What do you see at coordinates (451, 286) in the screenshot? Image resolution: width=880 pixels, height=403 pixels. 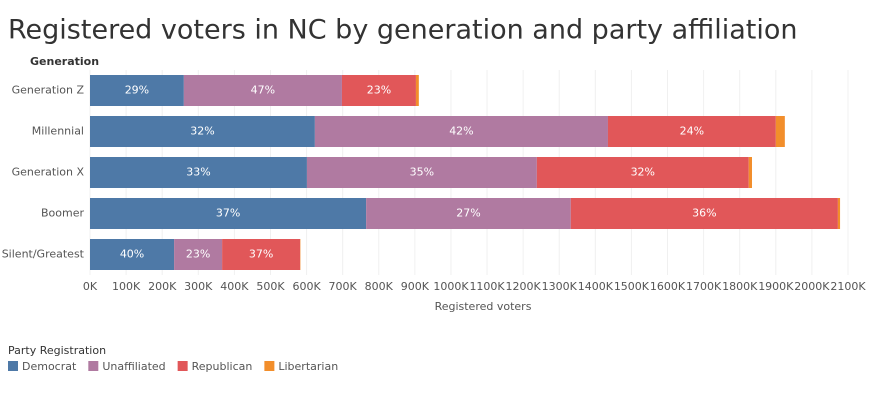 I see `x-tick-label: 1000K` at bounding box center [451, 286].